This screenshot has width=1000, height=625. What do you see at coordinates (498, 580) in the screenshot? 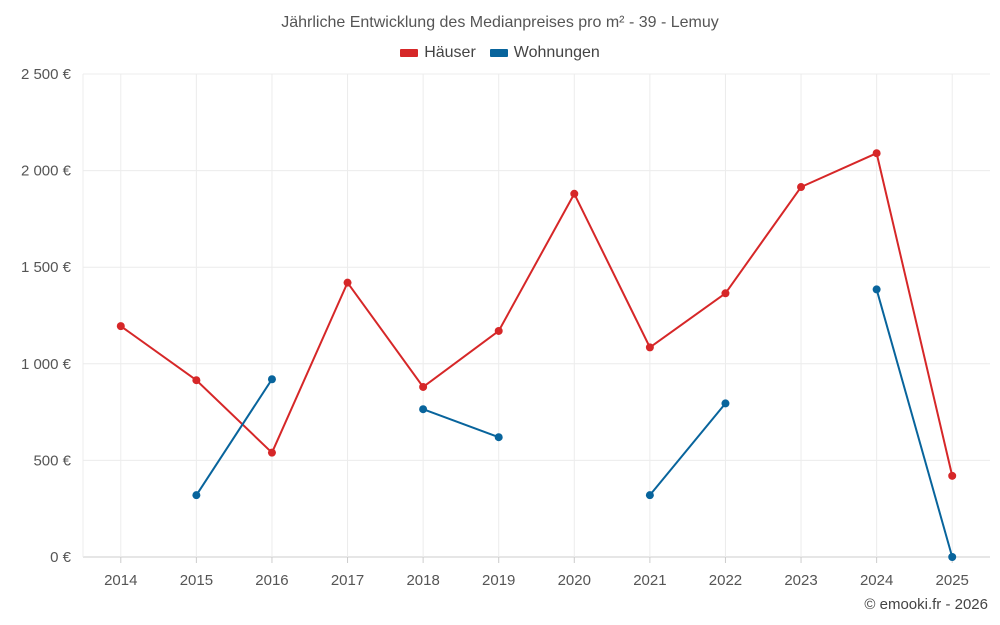
I see `x-tick-label: 2019` at bounding box center [498, 580].